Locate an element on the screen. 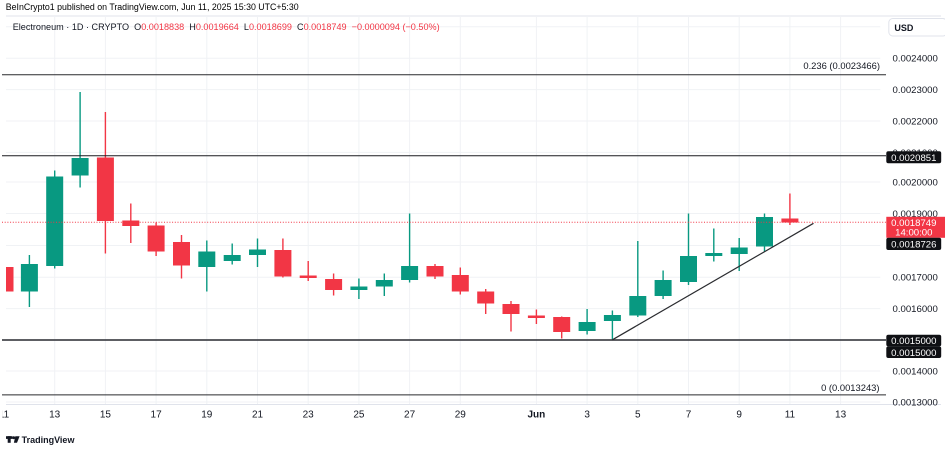 The image size is (945, 449). svg-text: 0.0020000 is located at coordinates (915, 182).